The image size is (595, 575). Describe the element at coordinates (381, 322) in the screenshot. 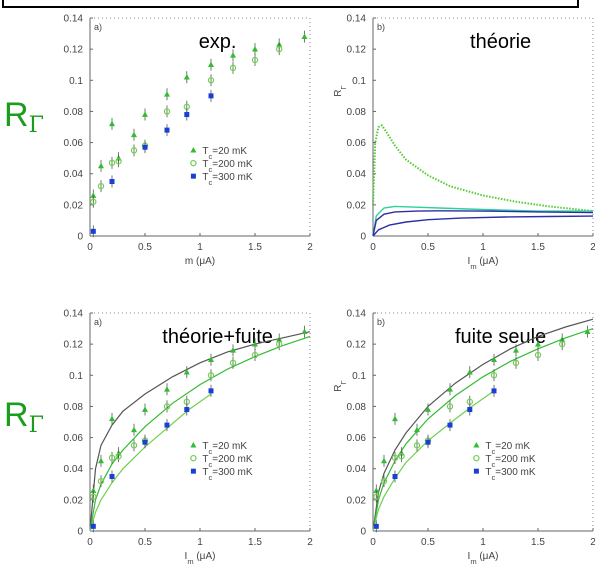

I see `panel-letter: b)` at that location.